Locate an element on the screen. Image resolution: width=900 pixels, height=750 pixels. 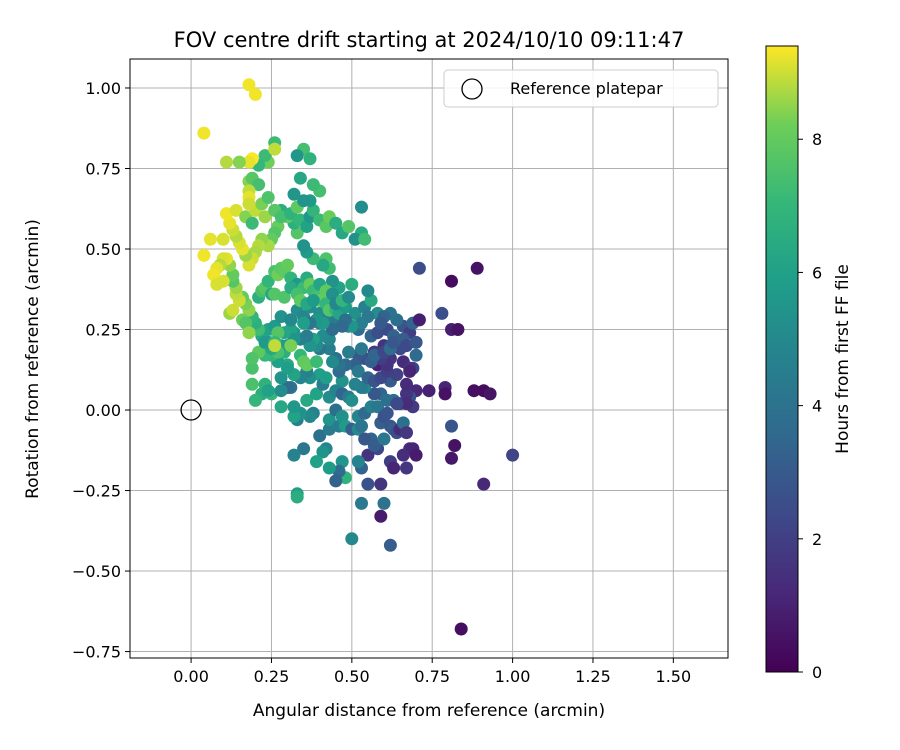
y-tick-label: 1.00 is located at coordinates (103, 88).